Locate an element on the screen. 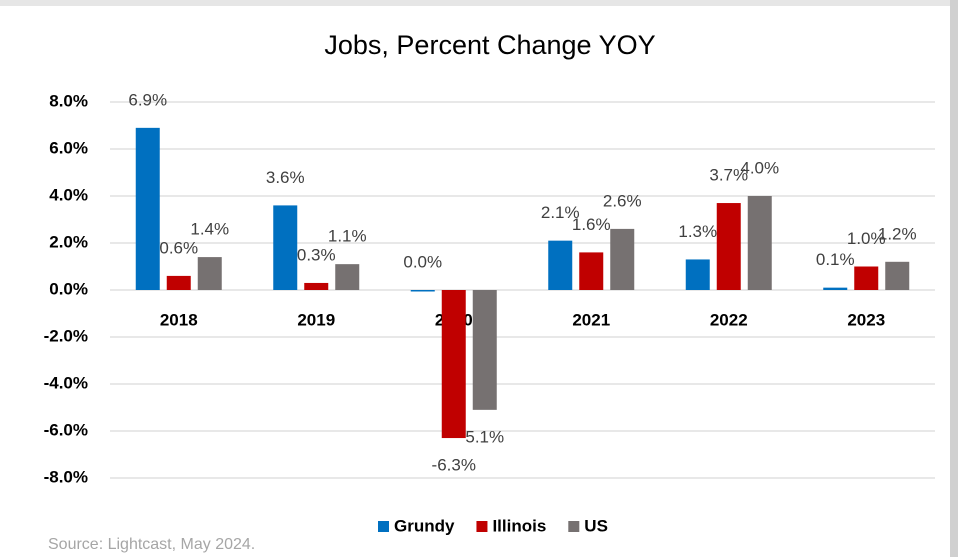  y-tick-label: 0.0% is located at coordinates (68, 288).